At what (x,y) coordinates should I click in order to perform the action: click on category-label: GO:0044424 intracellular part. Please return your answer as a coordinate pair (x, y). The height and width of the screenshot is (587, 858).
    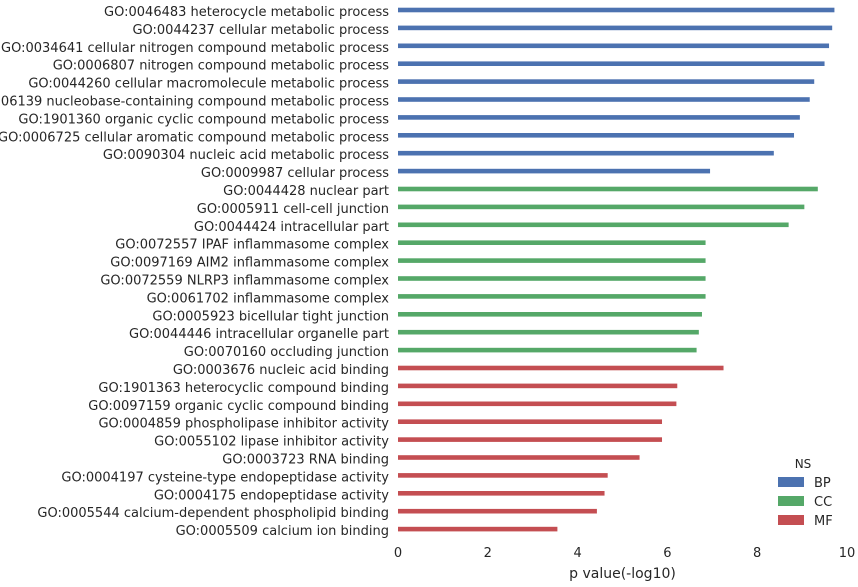
    Looking at the image, I should click on (291, 227).